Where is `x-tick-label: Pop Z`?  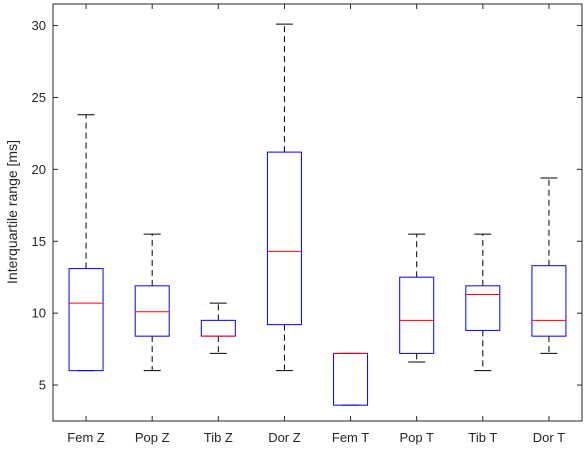 x-tick-label: Pop Z is located at coordinates (152, 437).